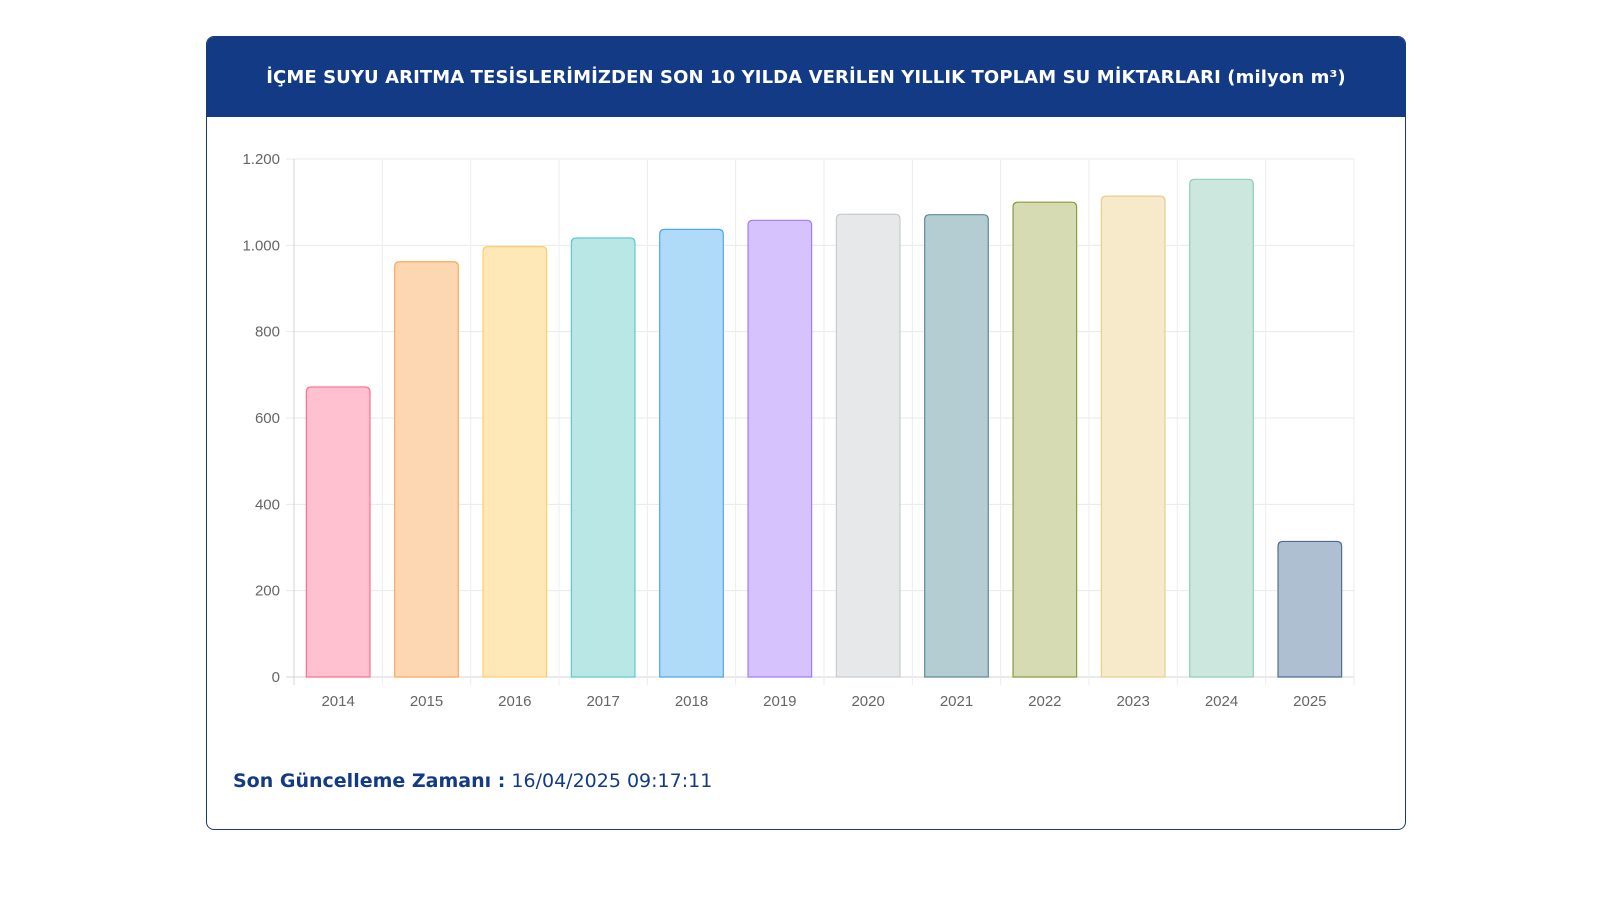 This screenshot has width=1600, height=900. What do you see at coordinates (1133, 436) in the screenshot?
I see `bar-2023` at bounding box center [1133, 436].